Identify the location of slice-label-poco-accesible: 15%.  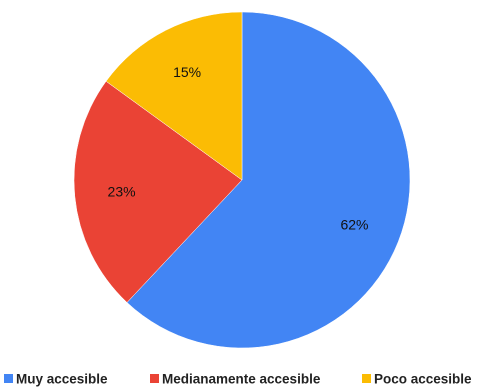
(187, 72).